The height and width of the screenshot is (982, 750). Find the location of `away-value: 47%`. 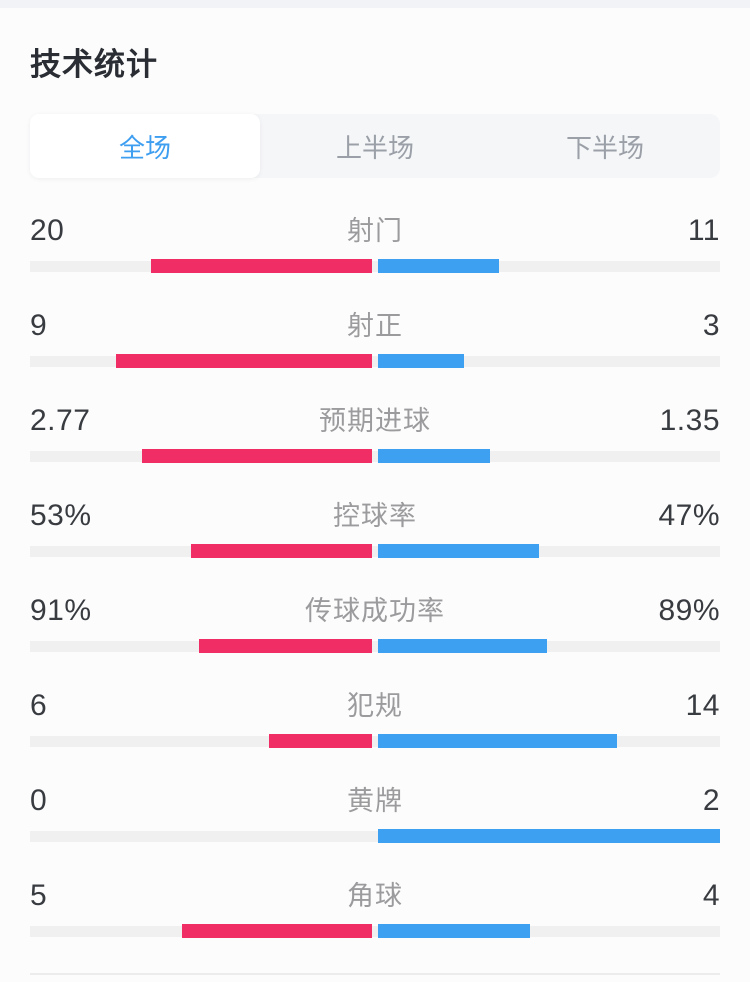

away-value: 47% is located at coordinates (689, 515).